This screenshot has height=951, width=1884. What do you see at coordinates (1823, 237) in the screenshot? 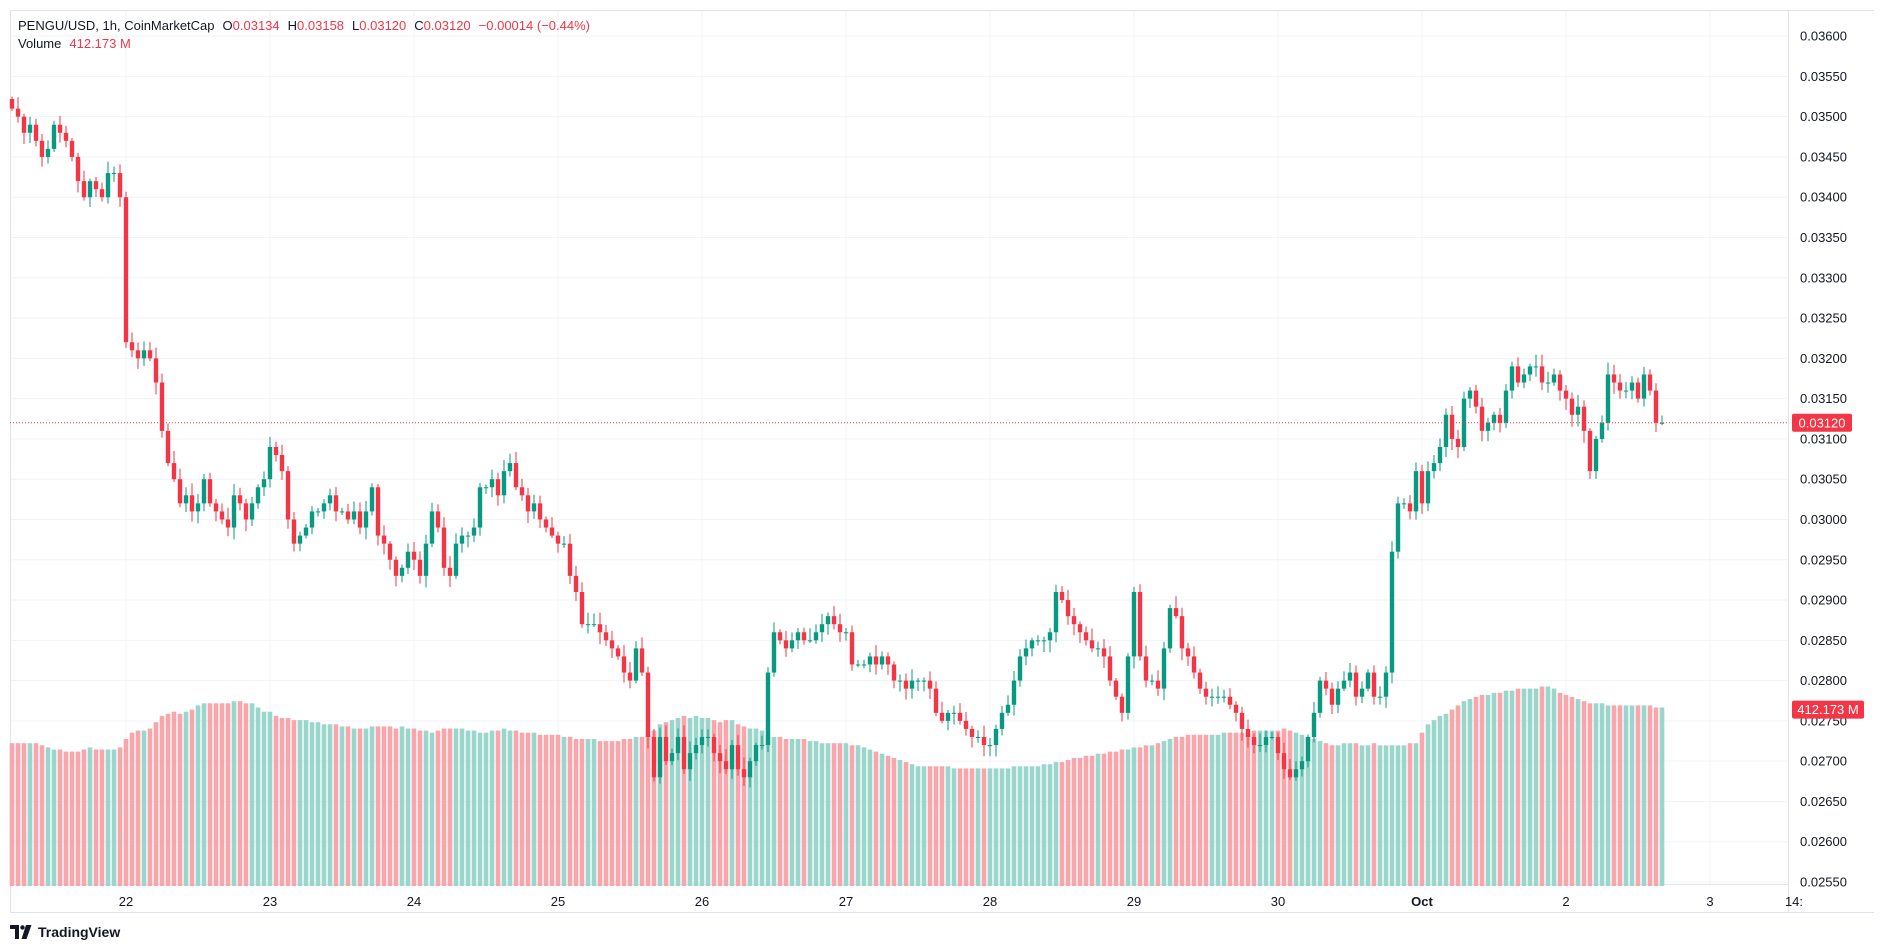
I see `price-tick-label: 0.03350` at bounding box center [1823, 237].